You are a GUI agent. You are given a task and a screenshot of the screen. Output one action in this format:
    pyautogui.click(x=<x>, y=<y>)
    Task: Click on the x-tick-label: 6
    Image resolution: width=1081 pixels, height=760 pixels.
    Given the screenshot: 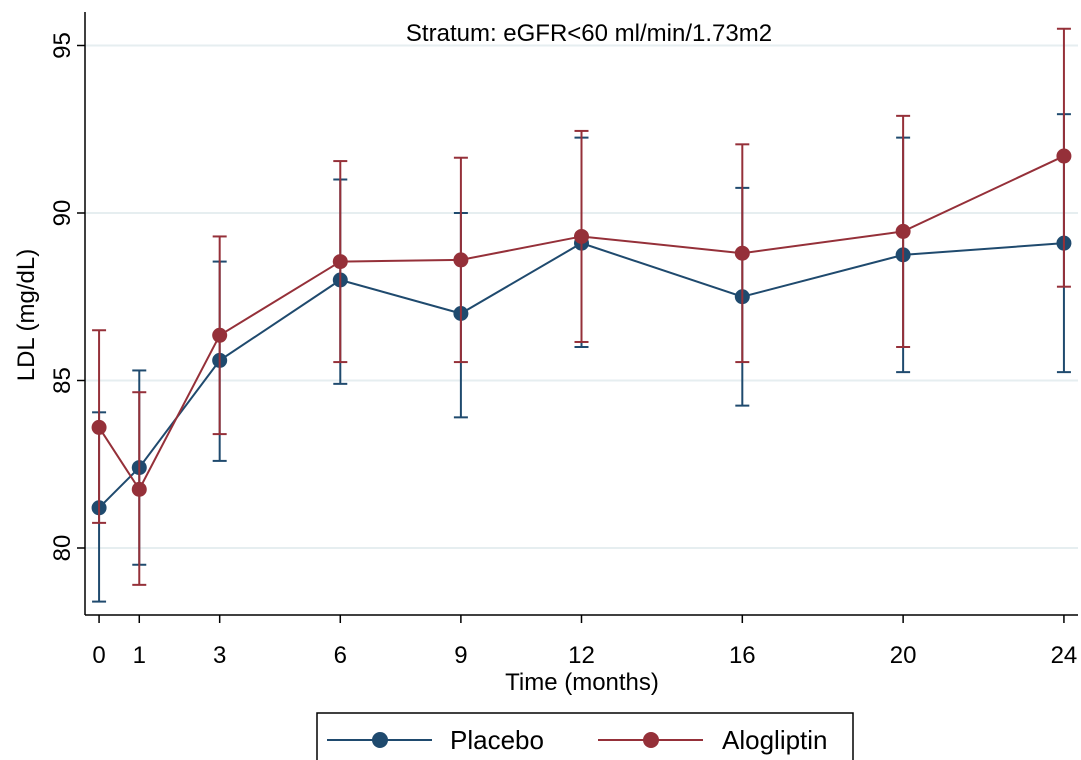 What is the action you would take?
    pyautogui.click(x=340, y=655)
    